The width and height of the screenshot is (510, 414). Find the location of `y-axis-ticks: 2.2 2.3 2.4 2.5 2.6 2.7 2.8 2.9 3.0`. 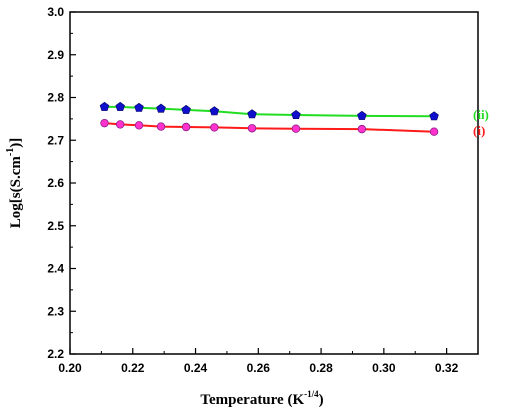

y-axis-ticks: 2.2 2.3 2.4 2.5 2.6 2.7 2.8 2.9 3.0 is located at coordinates (61, 183).